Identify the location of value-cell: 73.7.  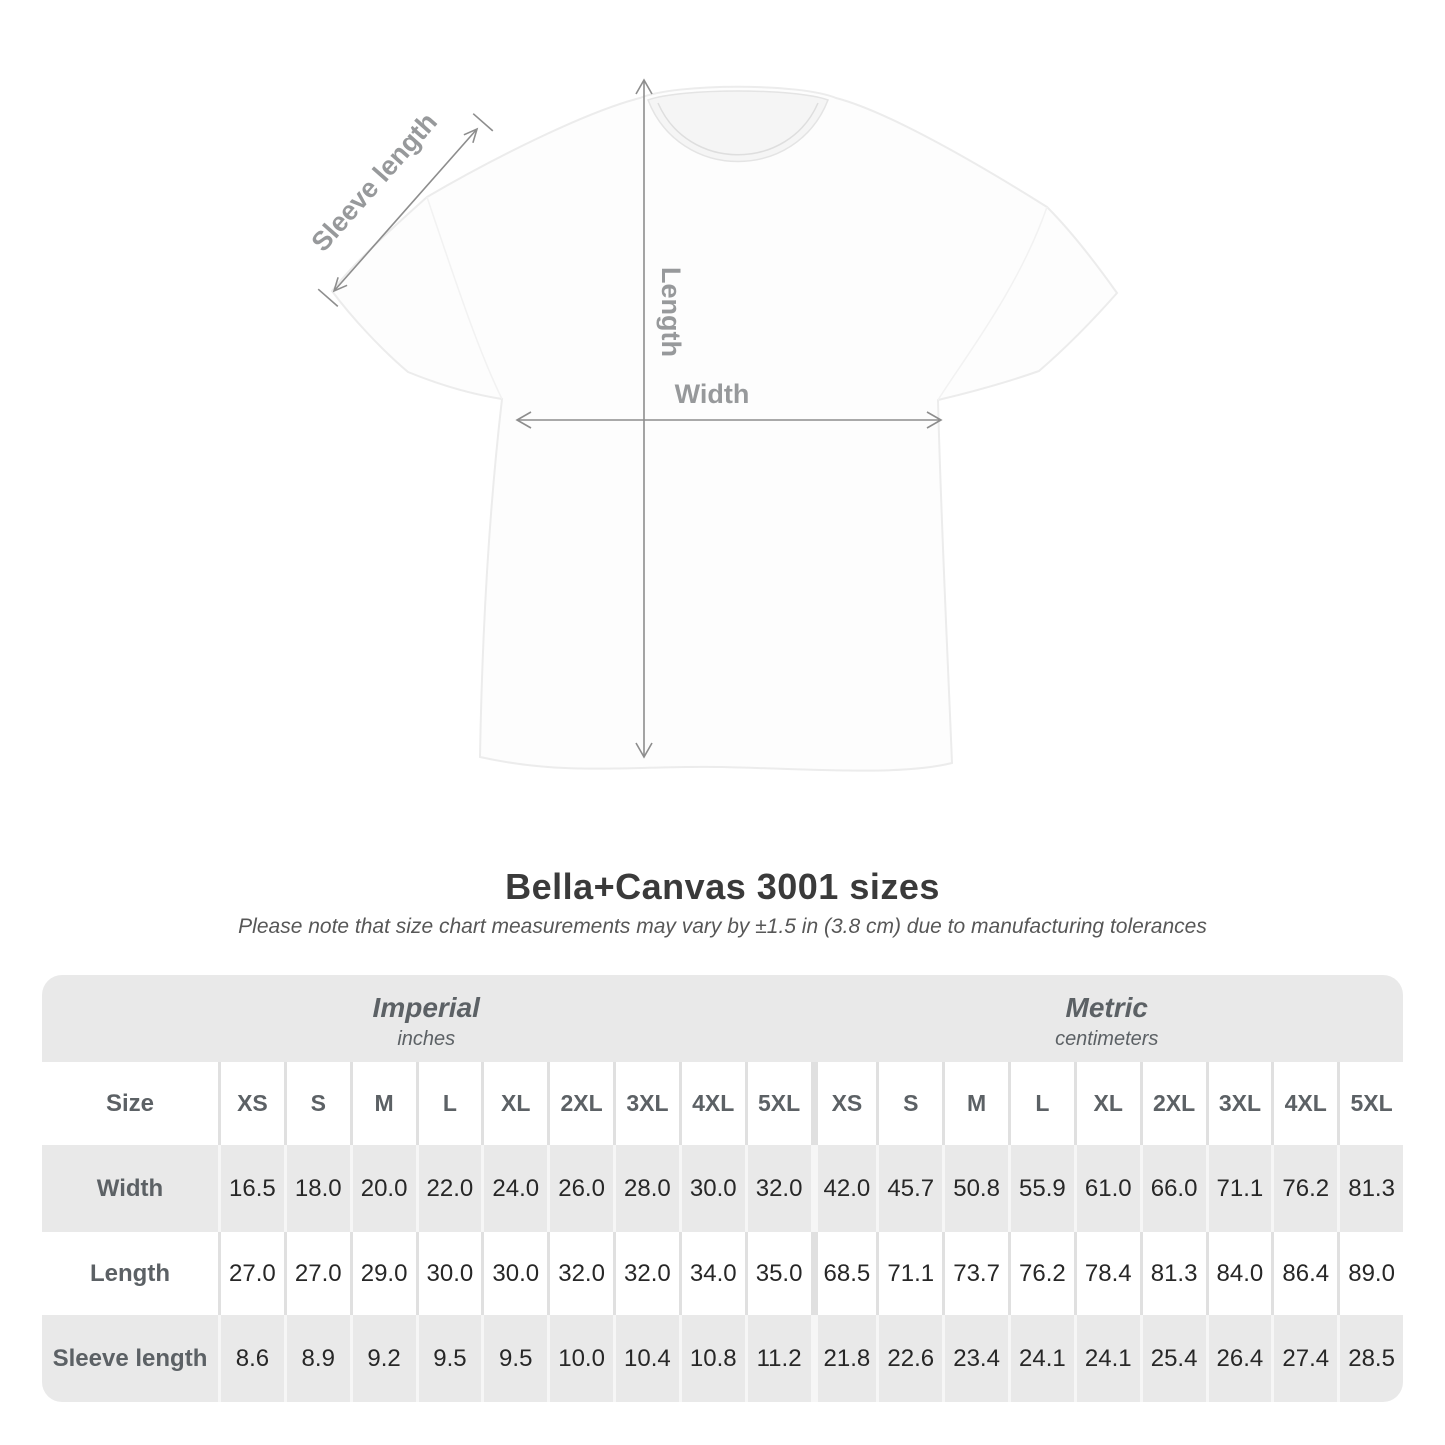
(975, 1273).